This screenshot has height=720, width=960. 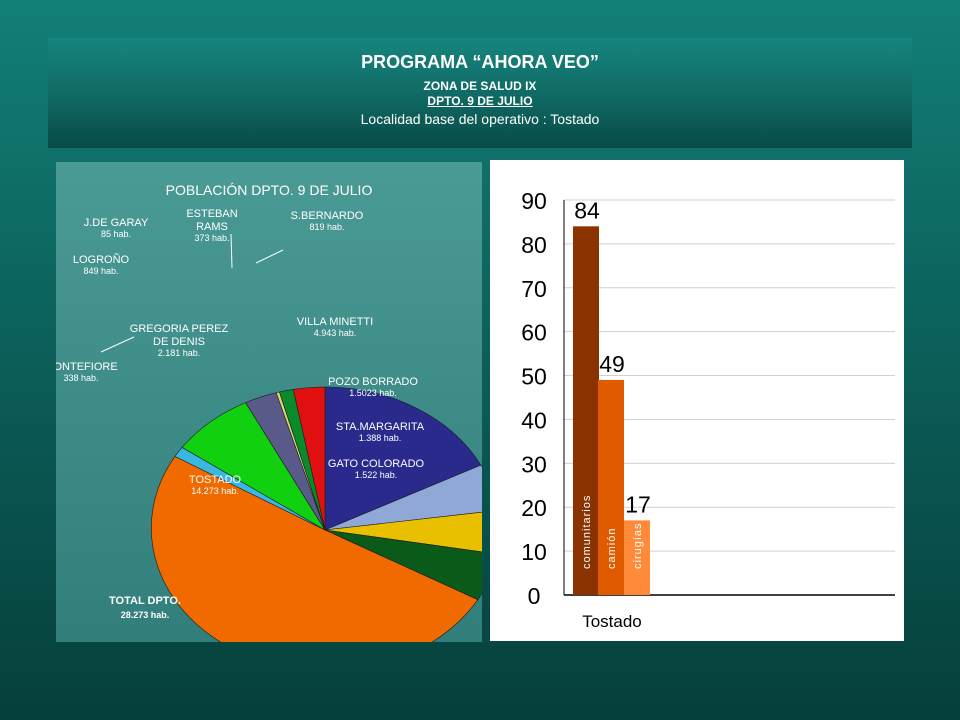 What do you see at coordinates (215, 480) in the screenshot?
I see `pie-label-name: TOSTADO` at bounding box center [215, 480].